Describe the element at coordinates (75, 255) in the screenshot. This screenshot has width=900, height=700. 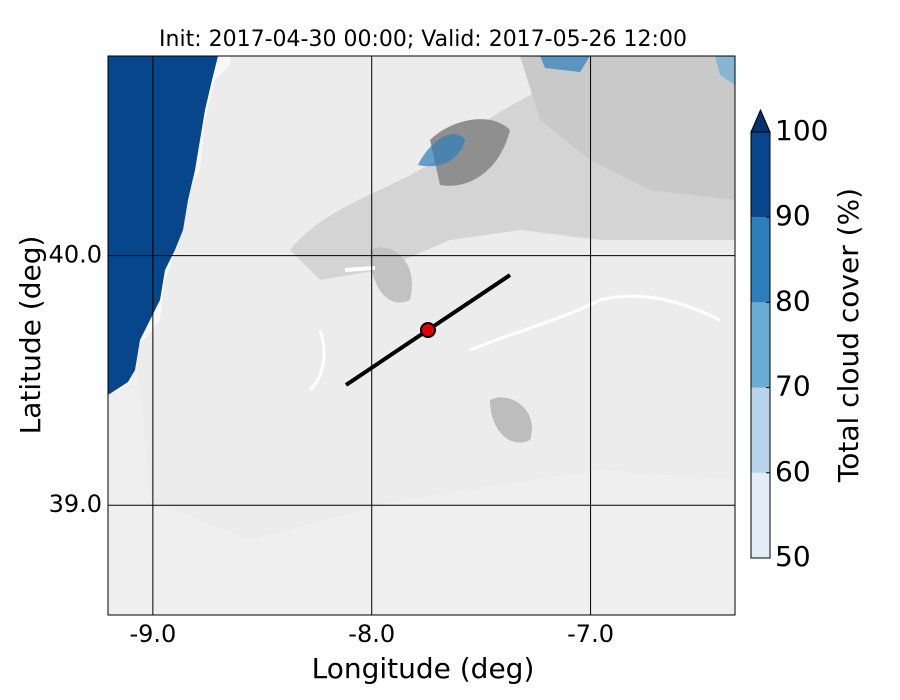
I see `y-tick-label: 40.0` at that location.